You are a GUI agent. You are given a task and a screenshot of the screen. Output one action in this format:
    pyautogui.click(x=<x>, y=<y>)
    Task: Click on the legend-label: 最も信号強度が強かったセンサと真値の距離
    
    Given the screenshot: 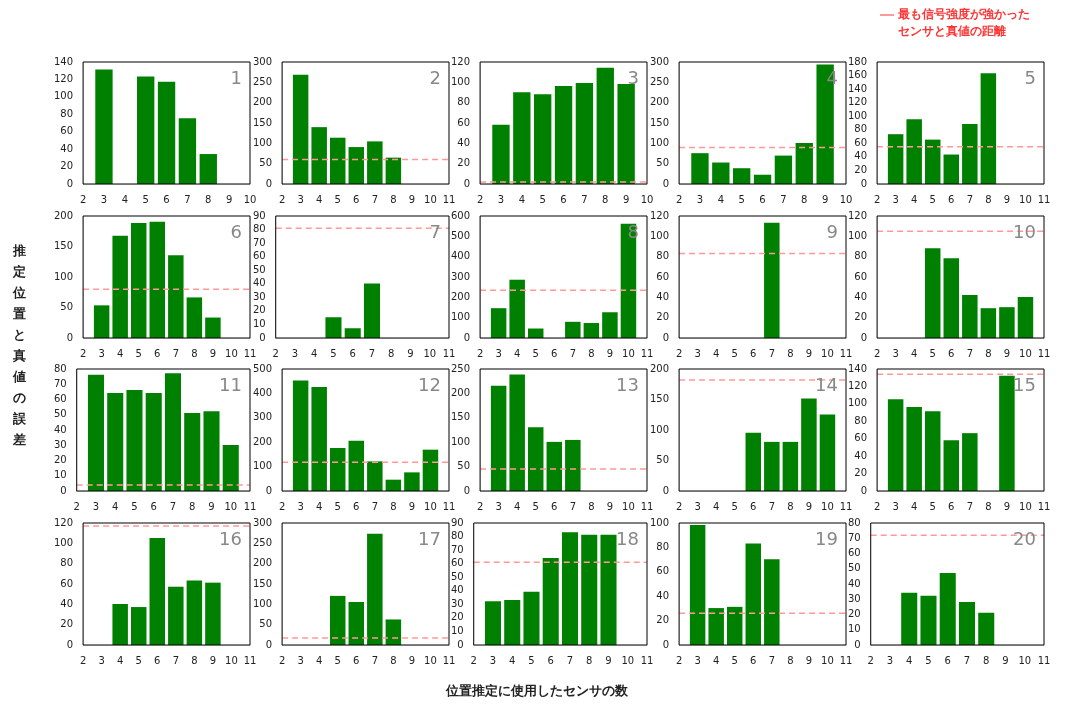 What is the action you would take?
    pyautogui.click(x=964, y=23)
    